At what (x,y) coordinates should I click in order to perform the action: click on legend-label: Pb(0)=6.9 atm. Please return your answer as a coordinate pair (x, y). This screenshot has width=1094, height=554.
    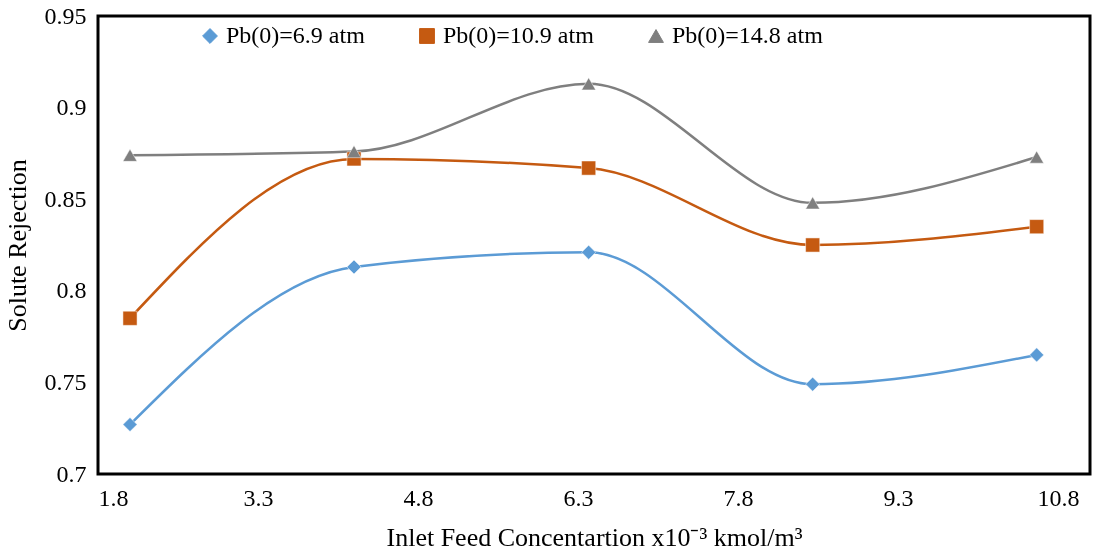
    Looking at the image, I should click on (296, 35).